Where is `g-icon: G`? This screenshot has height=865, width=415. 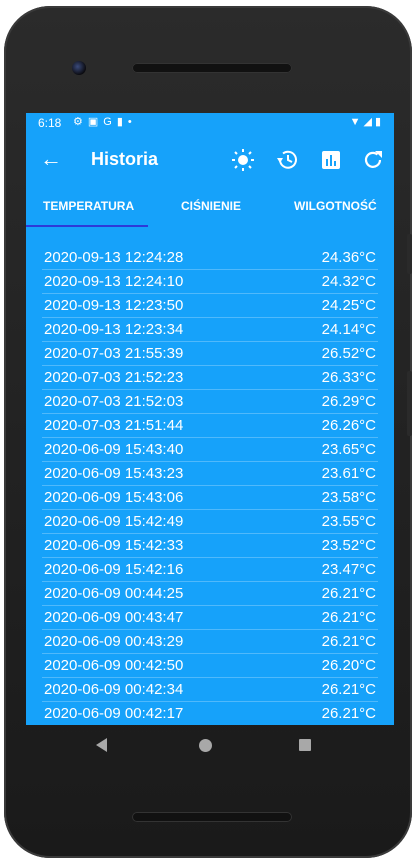
g-icon: G is located at coordinates (110, 122).